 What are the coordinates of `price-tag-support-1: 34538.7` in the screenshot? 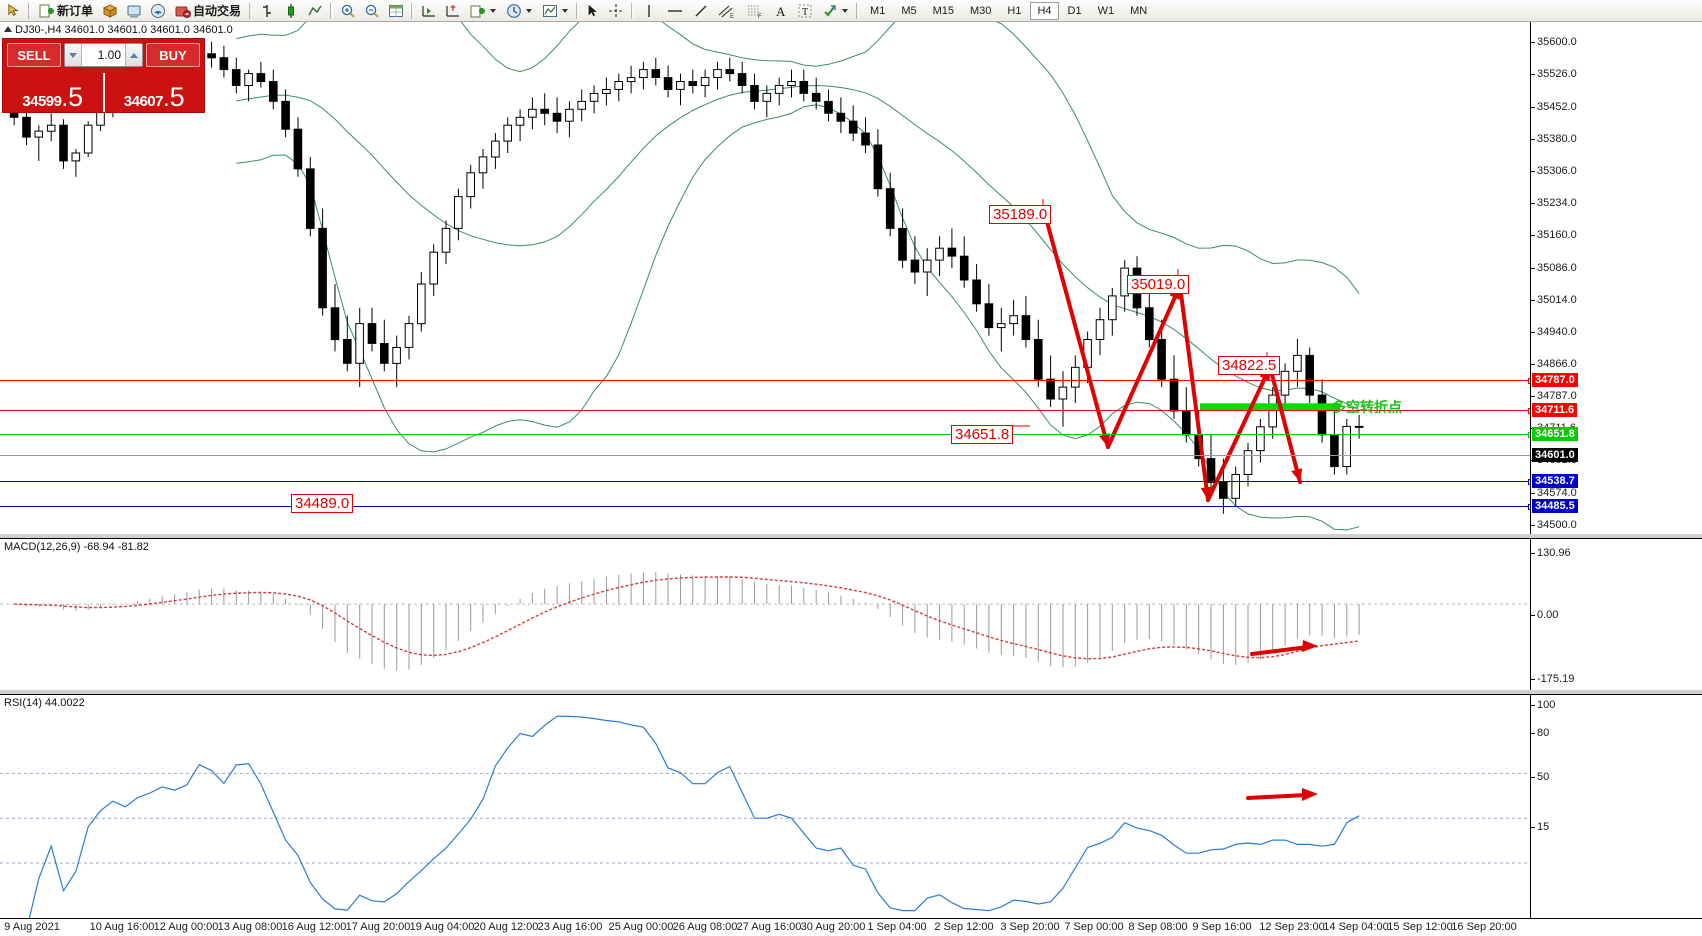 It's located at (1555, 481).